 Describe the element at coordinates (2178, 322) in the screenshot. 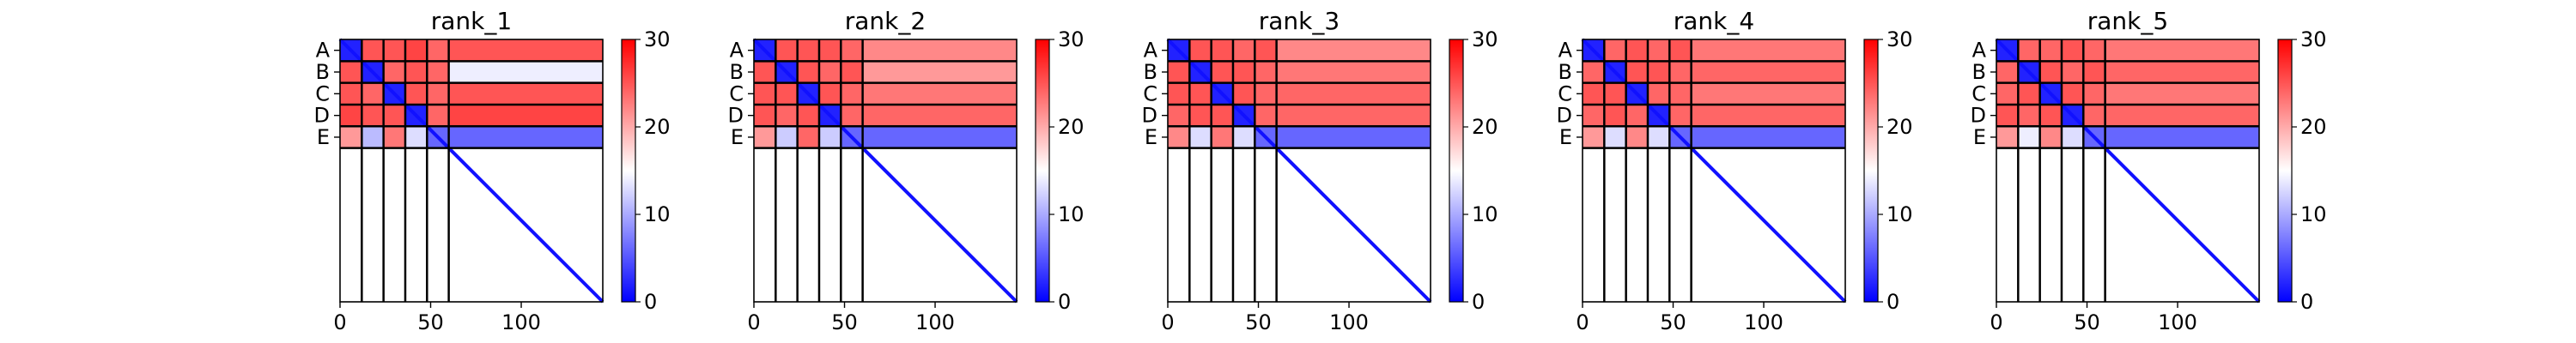

I see `x-tick-label: 100` at that location.